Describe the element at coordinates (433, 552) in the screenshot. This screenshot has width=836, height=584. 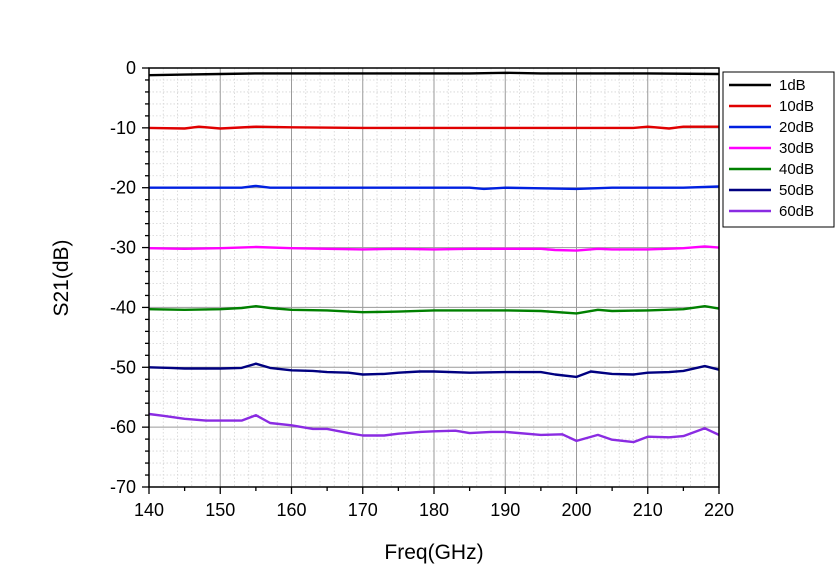
I see `x-axis-title: Freq(GHz)` at that location.